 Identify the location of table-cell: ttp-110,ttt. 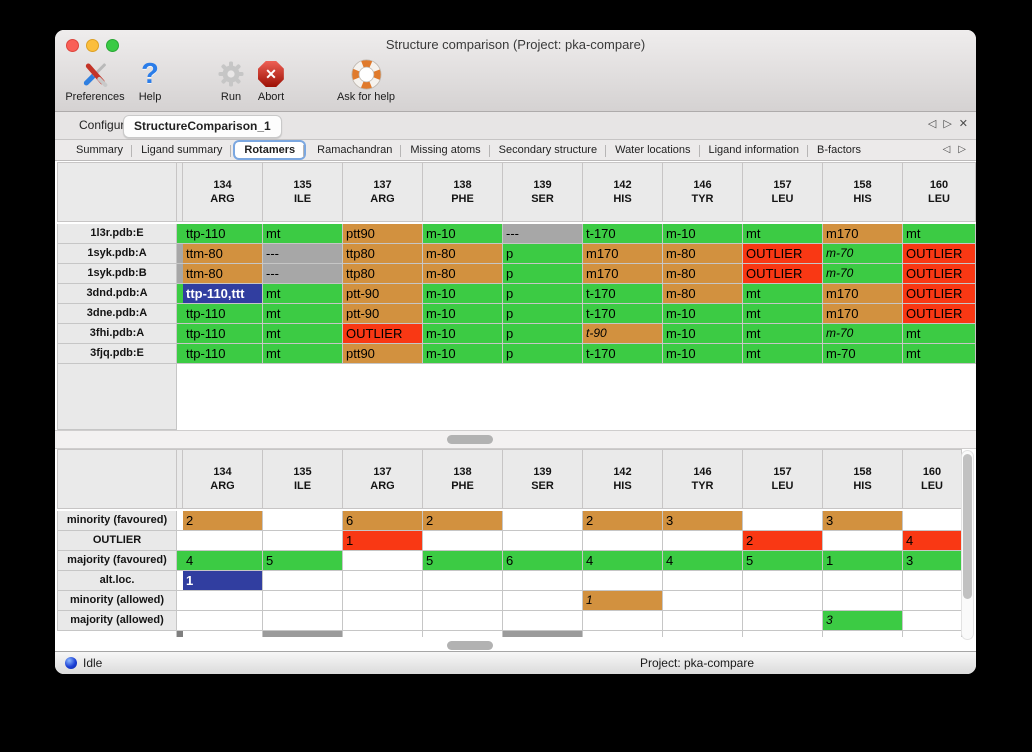
(223, 294).